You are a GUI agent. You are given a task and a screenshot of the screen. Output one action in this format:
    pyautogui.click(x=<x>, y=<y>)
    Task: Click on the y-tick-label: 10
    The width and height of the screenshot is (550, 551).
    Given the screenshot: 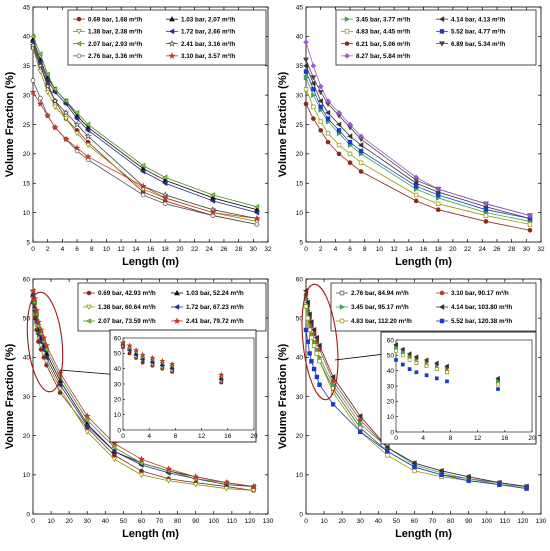 What is the action you would take?
    pyautogui.click(x=300, y=475)
    